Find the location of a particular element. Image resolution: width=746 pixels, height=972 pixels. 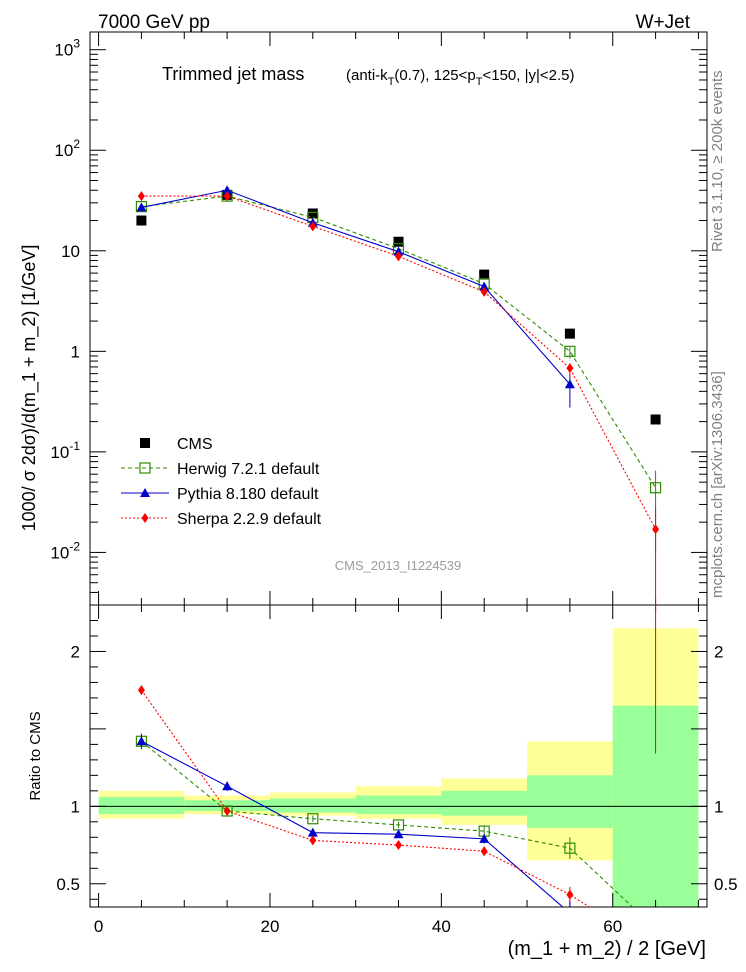

legend-sherpa-marker is located at coordinates (145, 518).